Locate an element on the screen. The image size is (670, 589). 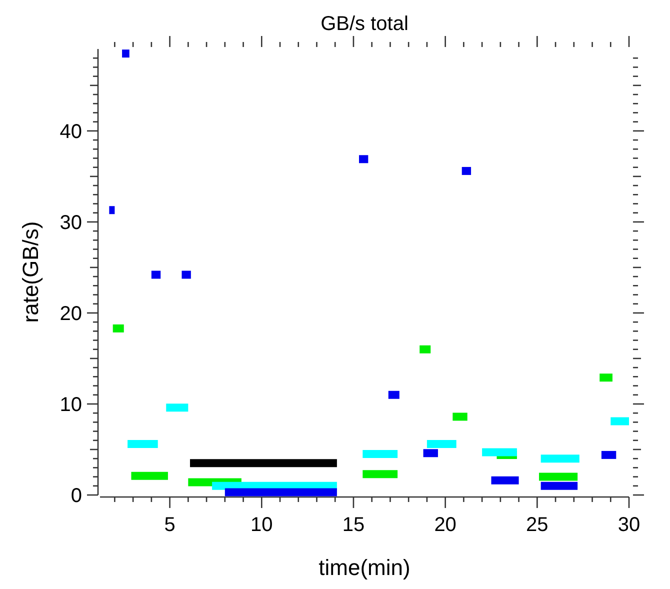
y-axis-title: rate(GB/s) is located at coordinates (30, 272).